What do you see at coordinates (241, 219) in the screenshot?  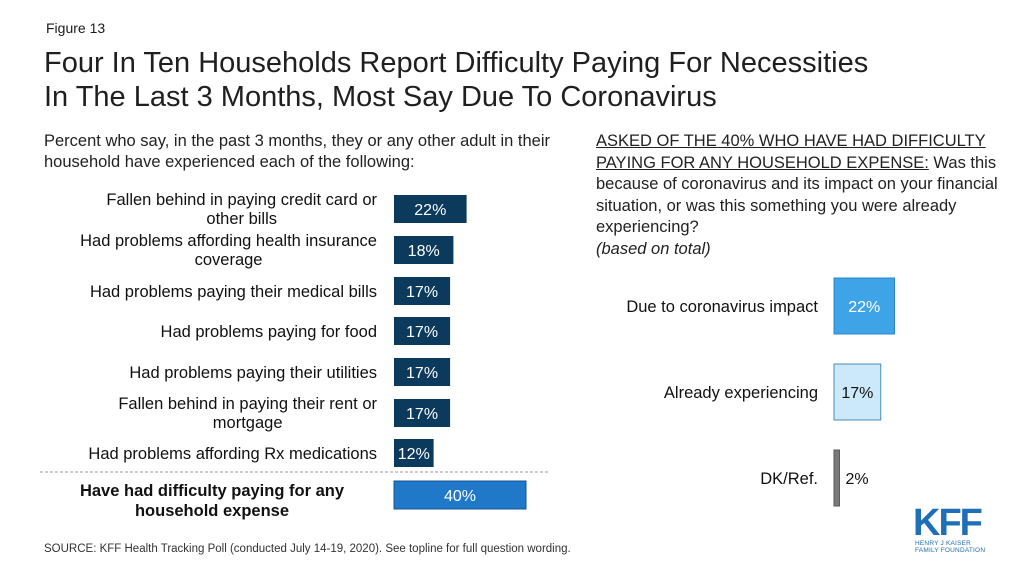 I see `category-label-0-1: other bills` at bounding box center [241, 219].